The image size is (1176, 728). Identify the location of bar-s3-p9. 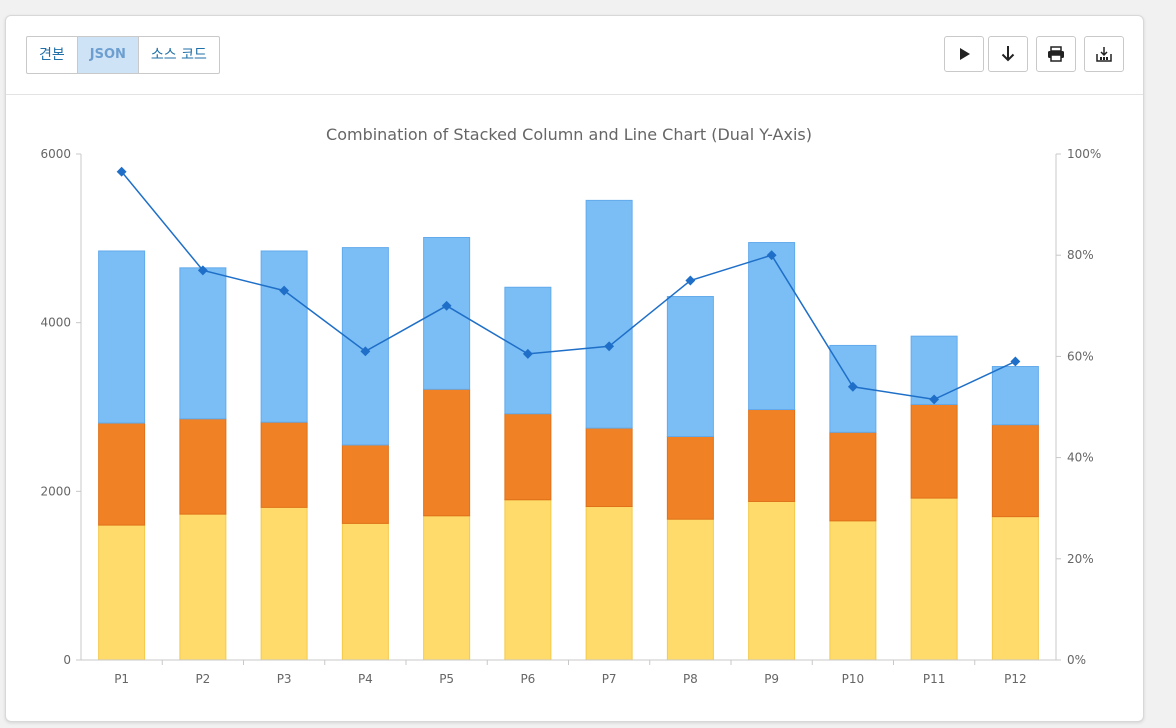
(772, 326).